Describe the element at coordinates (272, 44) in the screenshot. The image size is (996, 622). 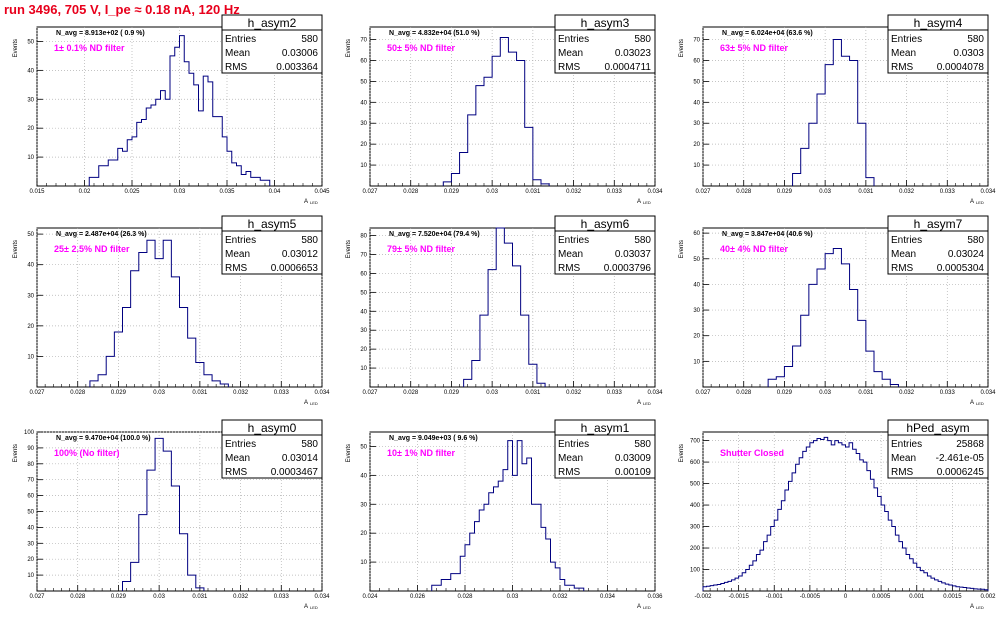
I see `stats-box: h_asym2 Entries 580 Mean 0.03006 RMS 0.003364` at that location.